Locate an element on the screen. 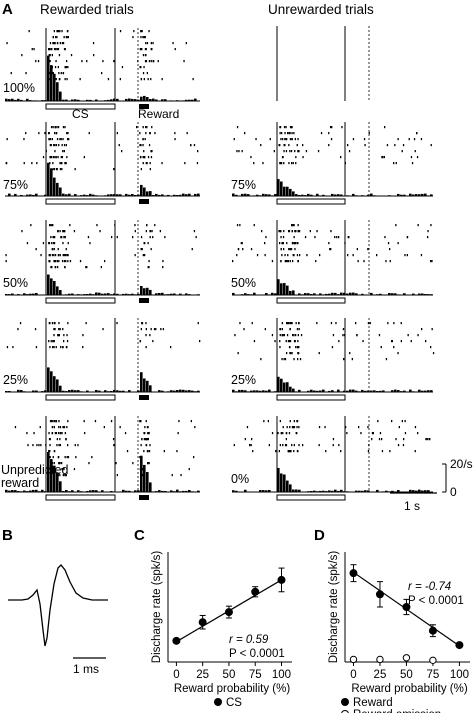 The image size is (474, 713). row-label-unpredicted-2: reward is located at coordinates (20, 483).